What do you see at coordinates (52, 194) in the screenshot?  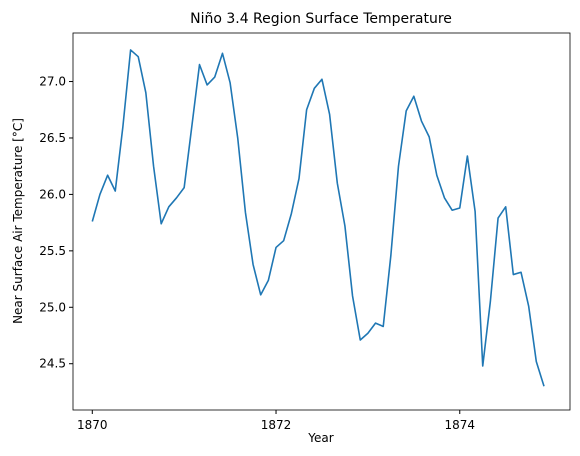 I see `y-tick-label: 26.0` at bounding box center [52, 194].